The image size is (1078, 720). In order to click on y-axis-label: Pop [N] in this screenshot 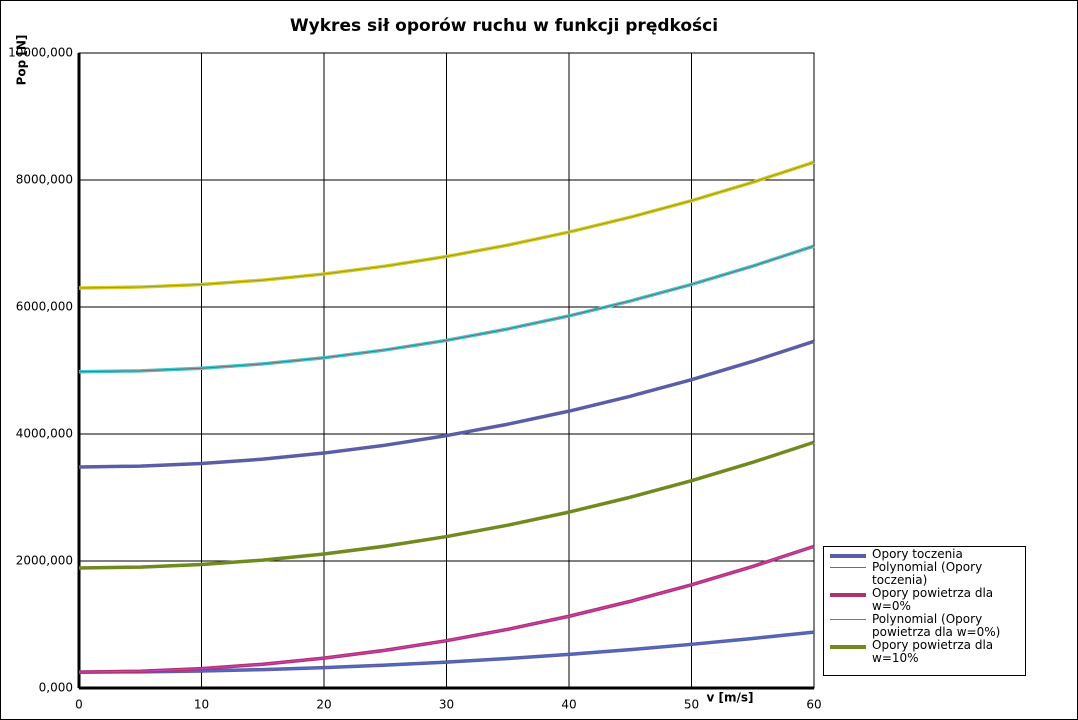, I will do `click(22, 60)`.